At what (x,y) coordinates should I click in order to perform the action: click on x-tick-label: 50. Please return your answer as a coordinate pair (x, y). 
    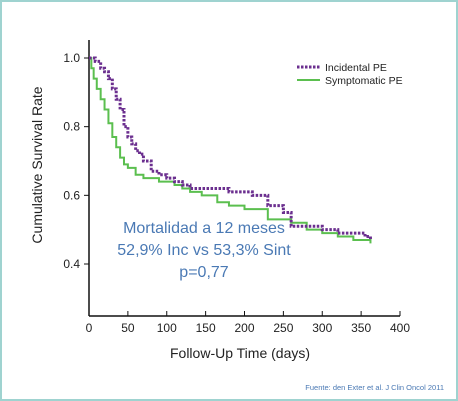
    Looking at the image, I should click on (128, 328).